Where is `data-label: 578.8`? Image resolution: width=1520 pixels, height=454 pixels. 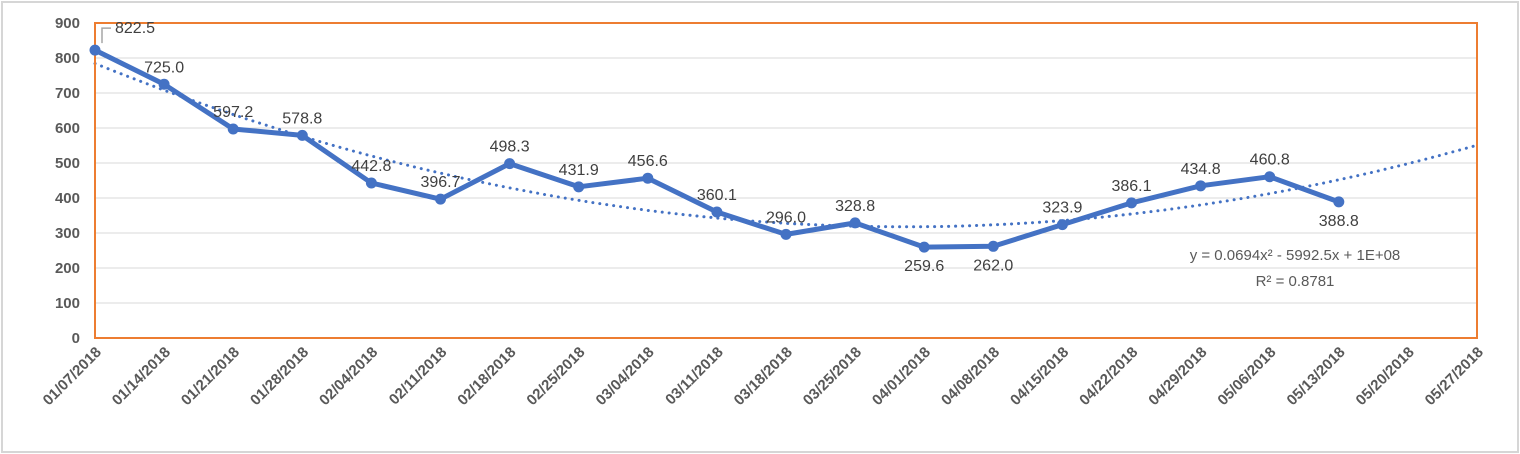
data-label: 578.8 is located at coordinates (302, 118).